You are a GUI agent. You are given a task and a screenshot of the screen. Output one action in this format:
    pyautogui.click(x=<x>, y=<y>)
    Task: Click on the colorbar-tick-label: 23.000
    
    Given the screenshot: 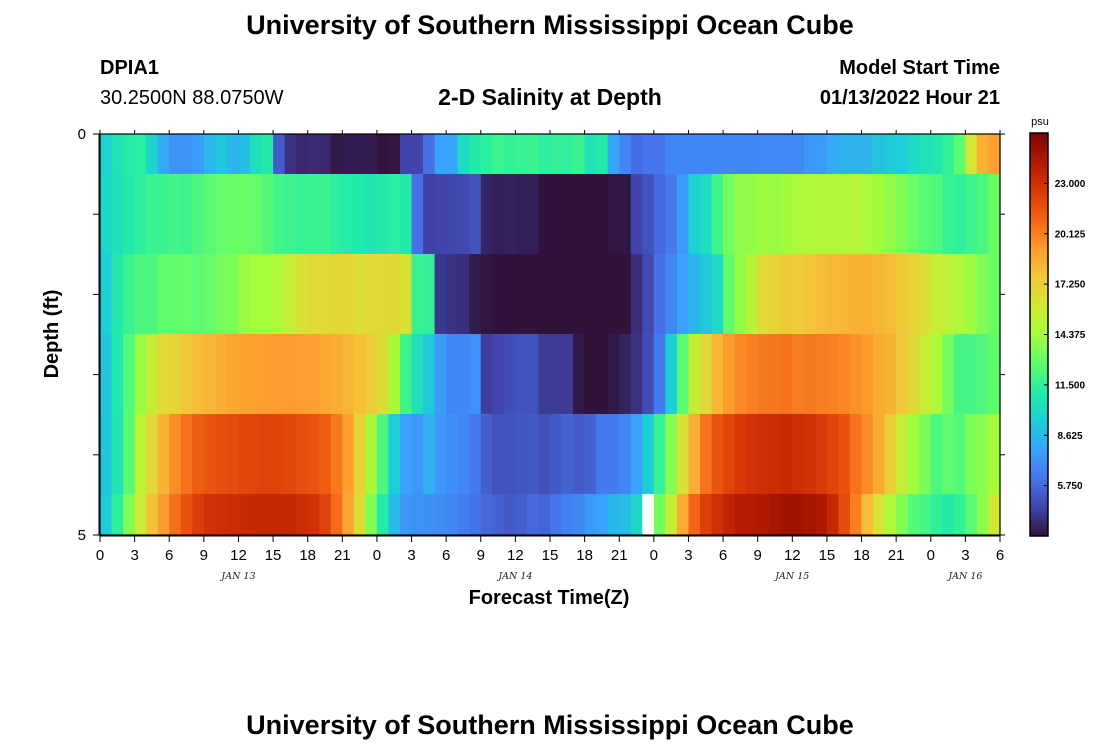 What is the action you would take?
    pyautogui.click(x=1070, y=184)
    